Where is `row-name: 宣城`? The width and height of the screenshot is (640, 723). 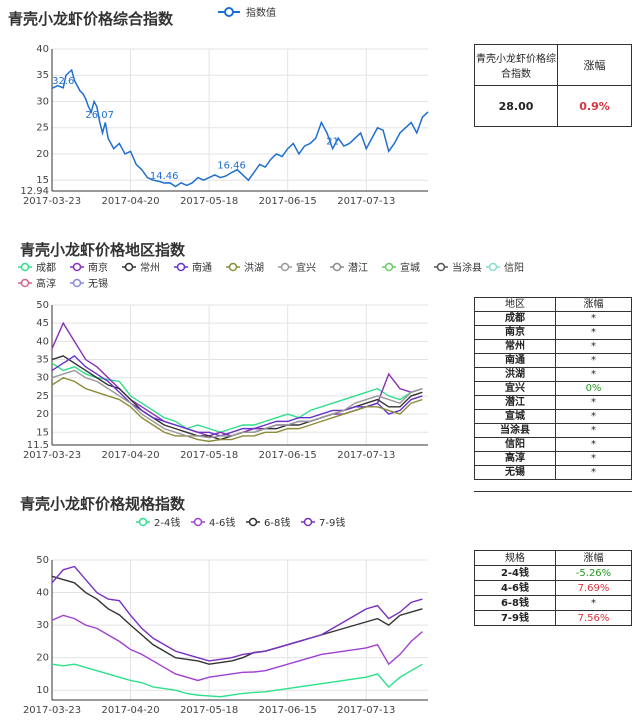
row-name: 宣城 is located at coordinates (515, 416).